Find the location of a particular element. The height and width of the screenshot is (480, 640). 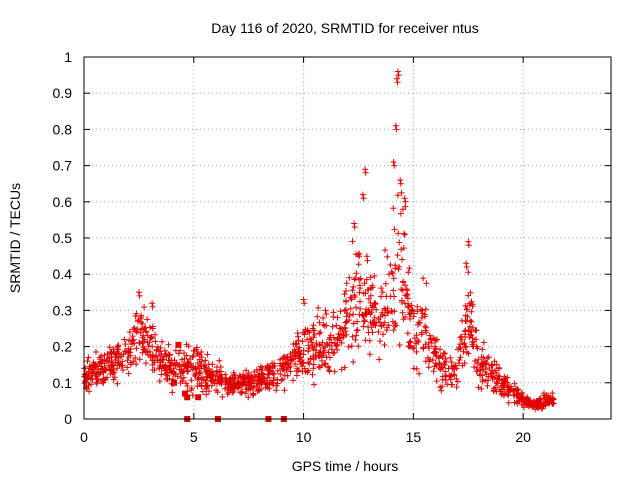

y-tick-label: 0.1 is located at coordinates (63, 383).